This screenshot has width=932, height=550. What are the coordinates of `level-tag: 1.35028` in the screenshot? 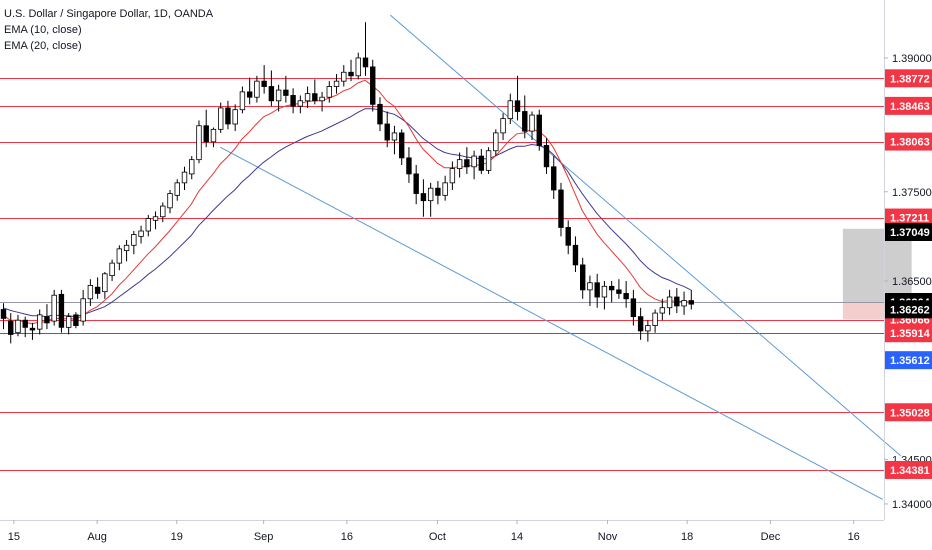 It's located at (910, 413).